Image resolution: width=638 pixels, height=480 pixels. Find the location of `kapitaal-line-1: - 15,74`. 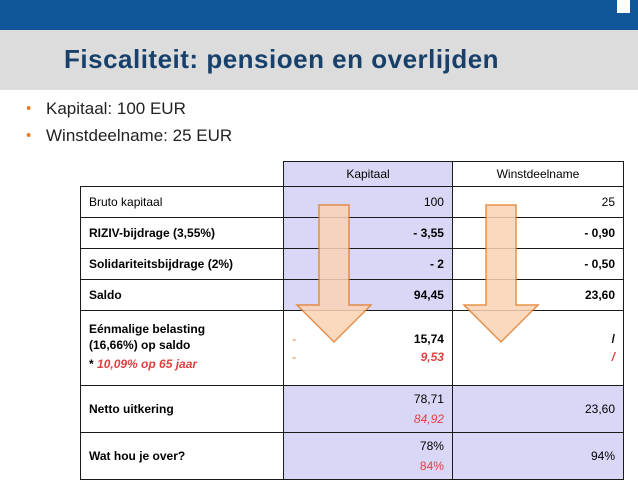

kapitaal-line-1: - 15,74 is located at coordinates (368, 339).